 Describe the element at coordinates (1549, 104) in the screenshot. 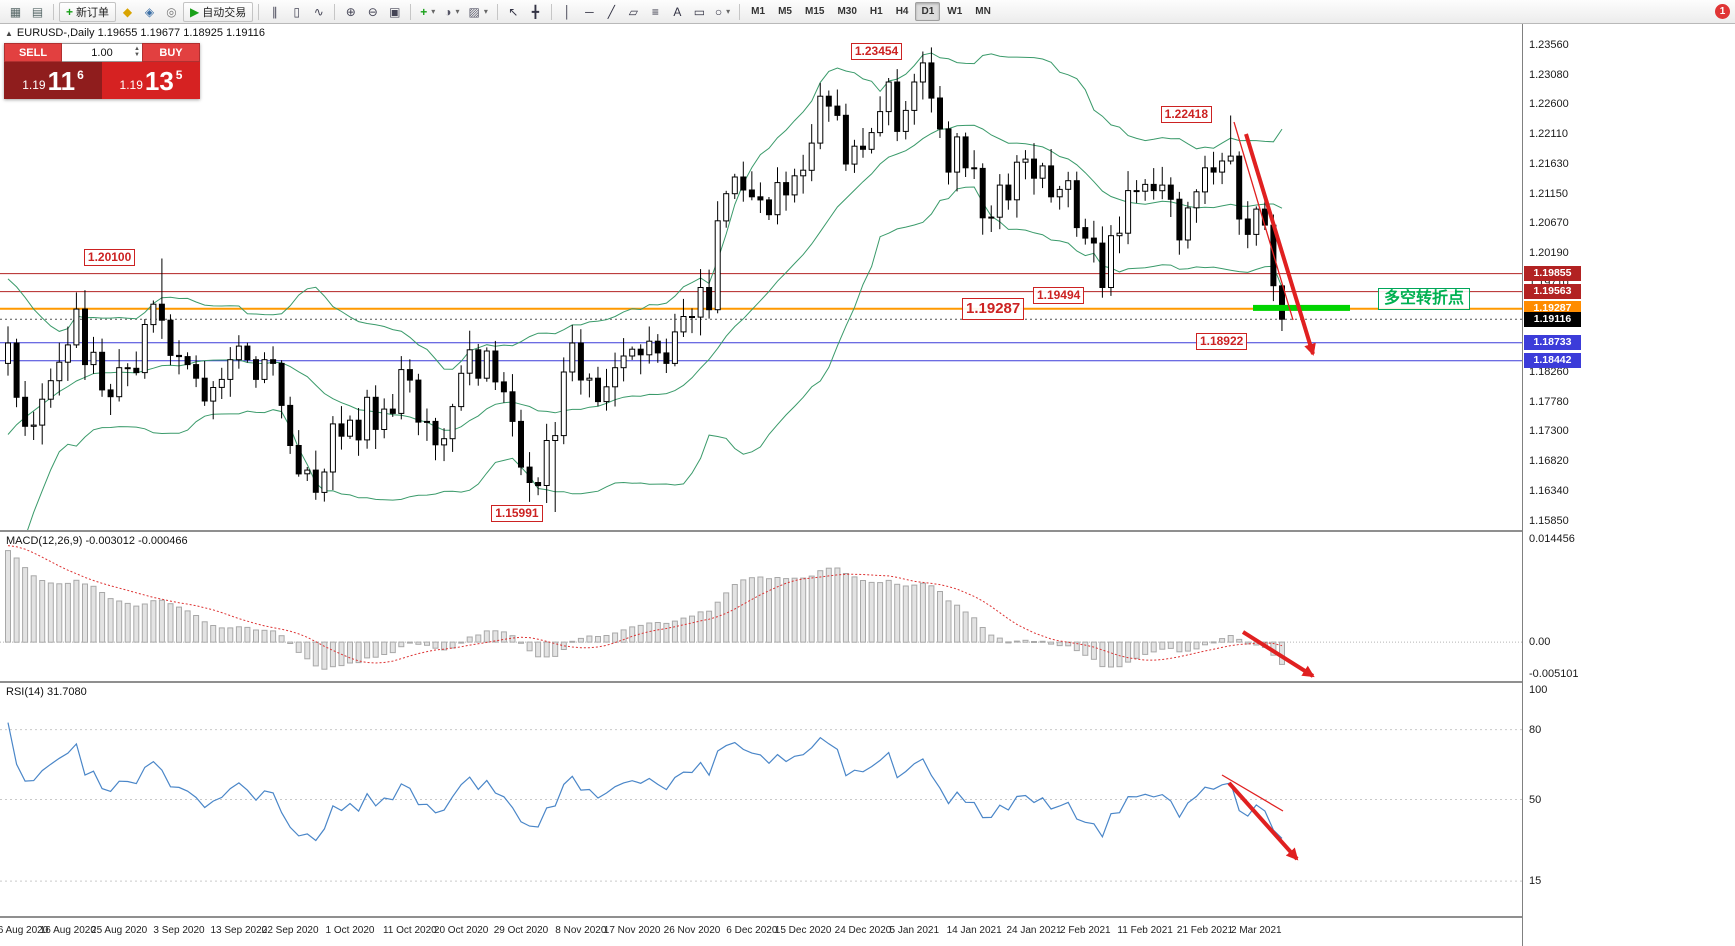

I see `scale-tick-label: 1.22600` at that location.